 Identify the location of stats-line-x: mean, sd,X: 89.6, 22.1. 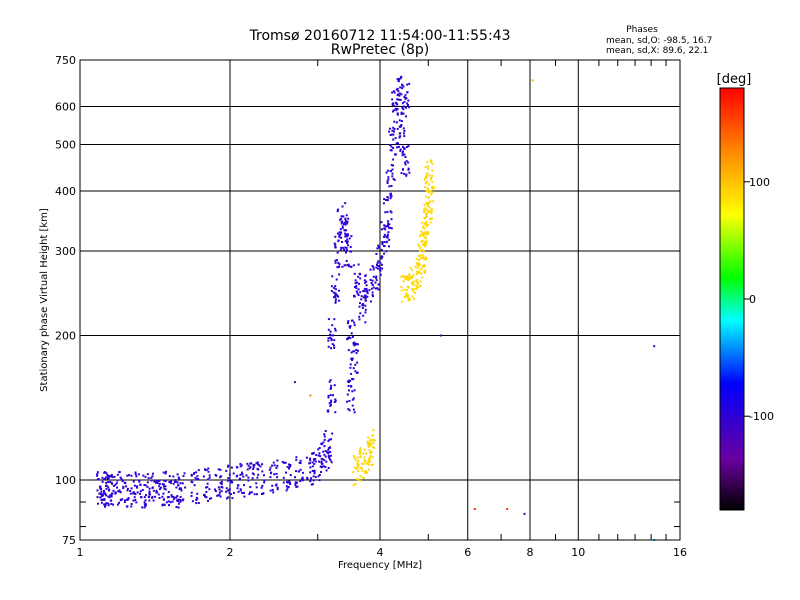
(657, 51).